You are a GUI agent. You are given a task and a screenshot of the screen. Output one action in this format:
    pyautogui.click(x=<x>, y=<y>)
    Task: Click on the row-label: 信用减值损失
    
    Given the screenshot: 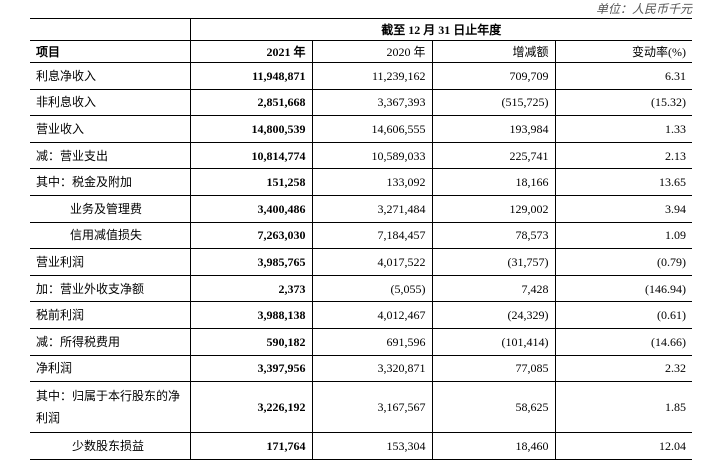 What is the action you would take?
    pyautogui.click(x=110, y=235)
    